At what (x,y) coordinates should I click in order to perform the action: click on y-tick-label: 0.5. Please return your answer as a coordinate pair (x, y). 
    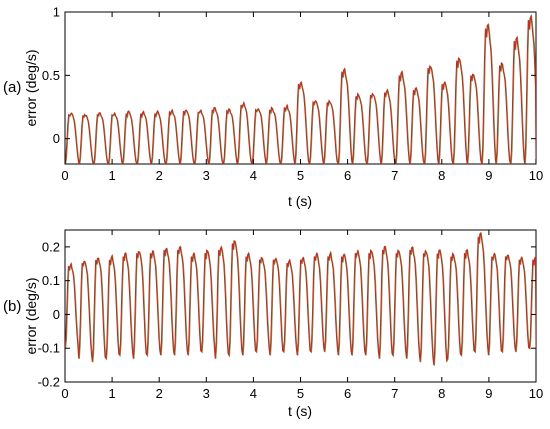
    Looking at the image, I should click on (51, 75).